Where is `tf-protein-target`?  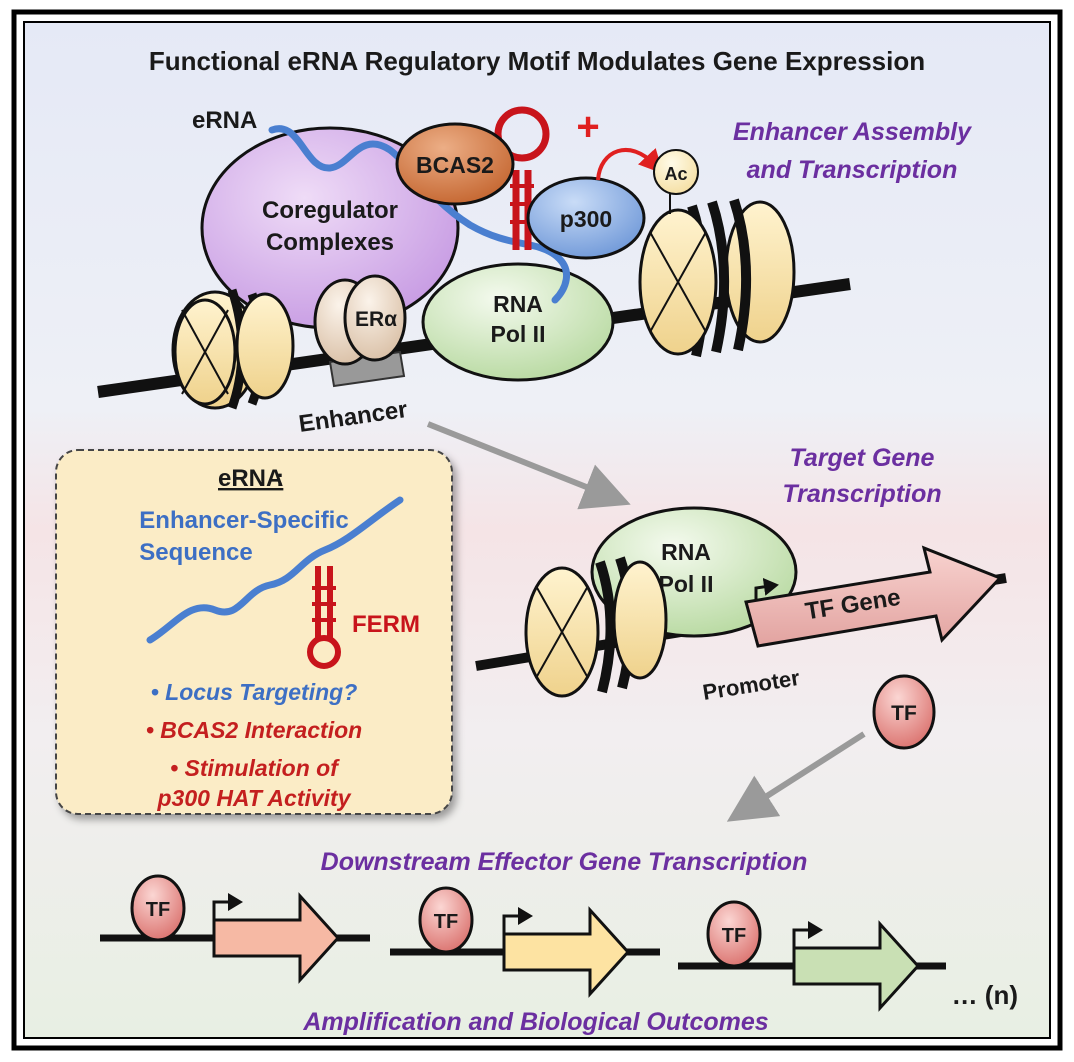
tf-protein-target is located at coordinates (904, 712).